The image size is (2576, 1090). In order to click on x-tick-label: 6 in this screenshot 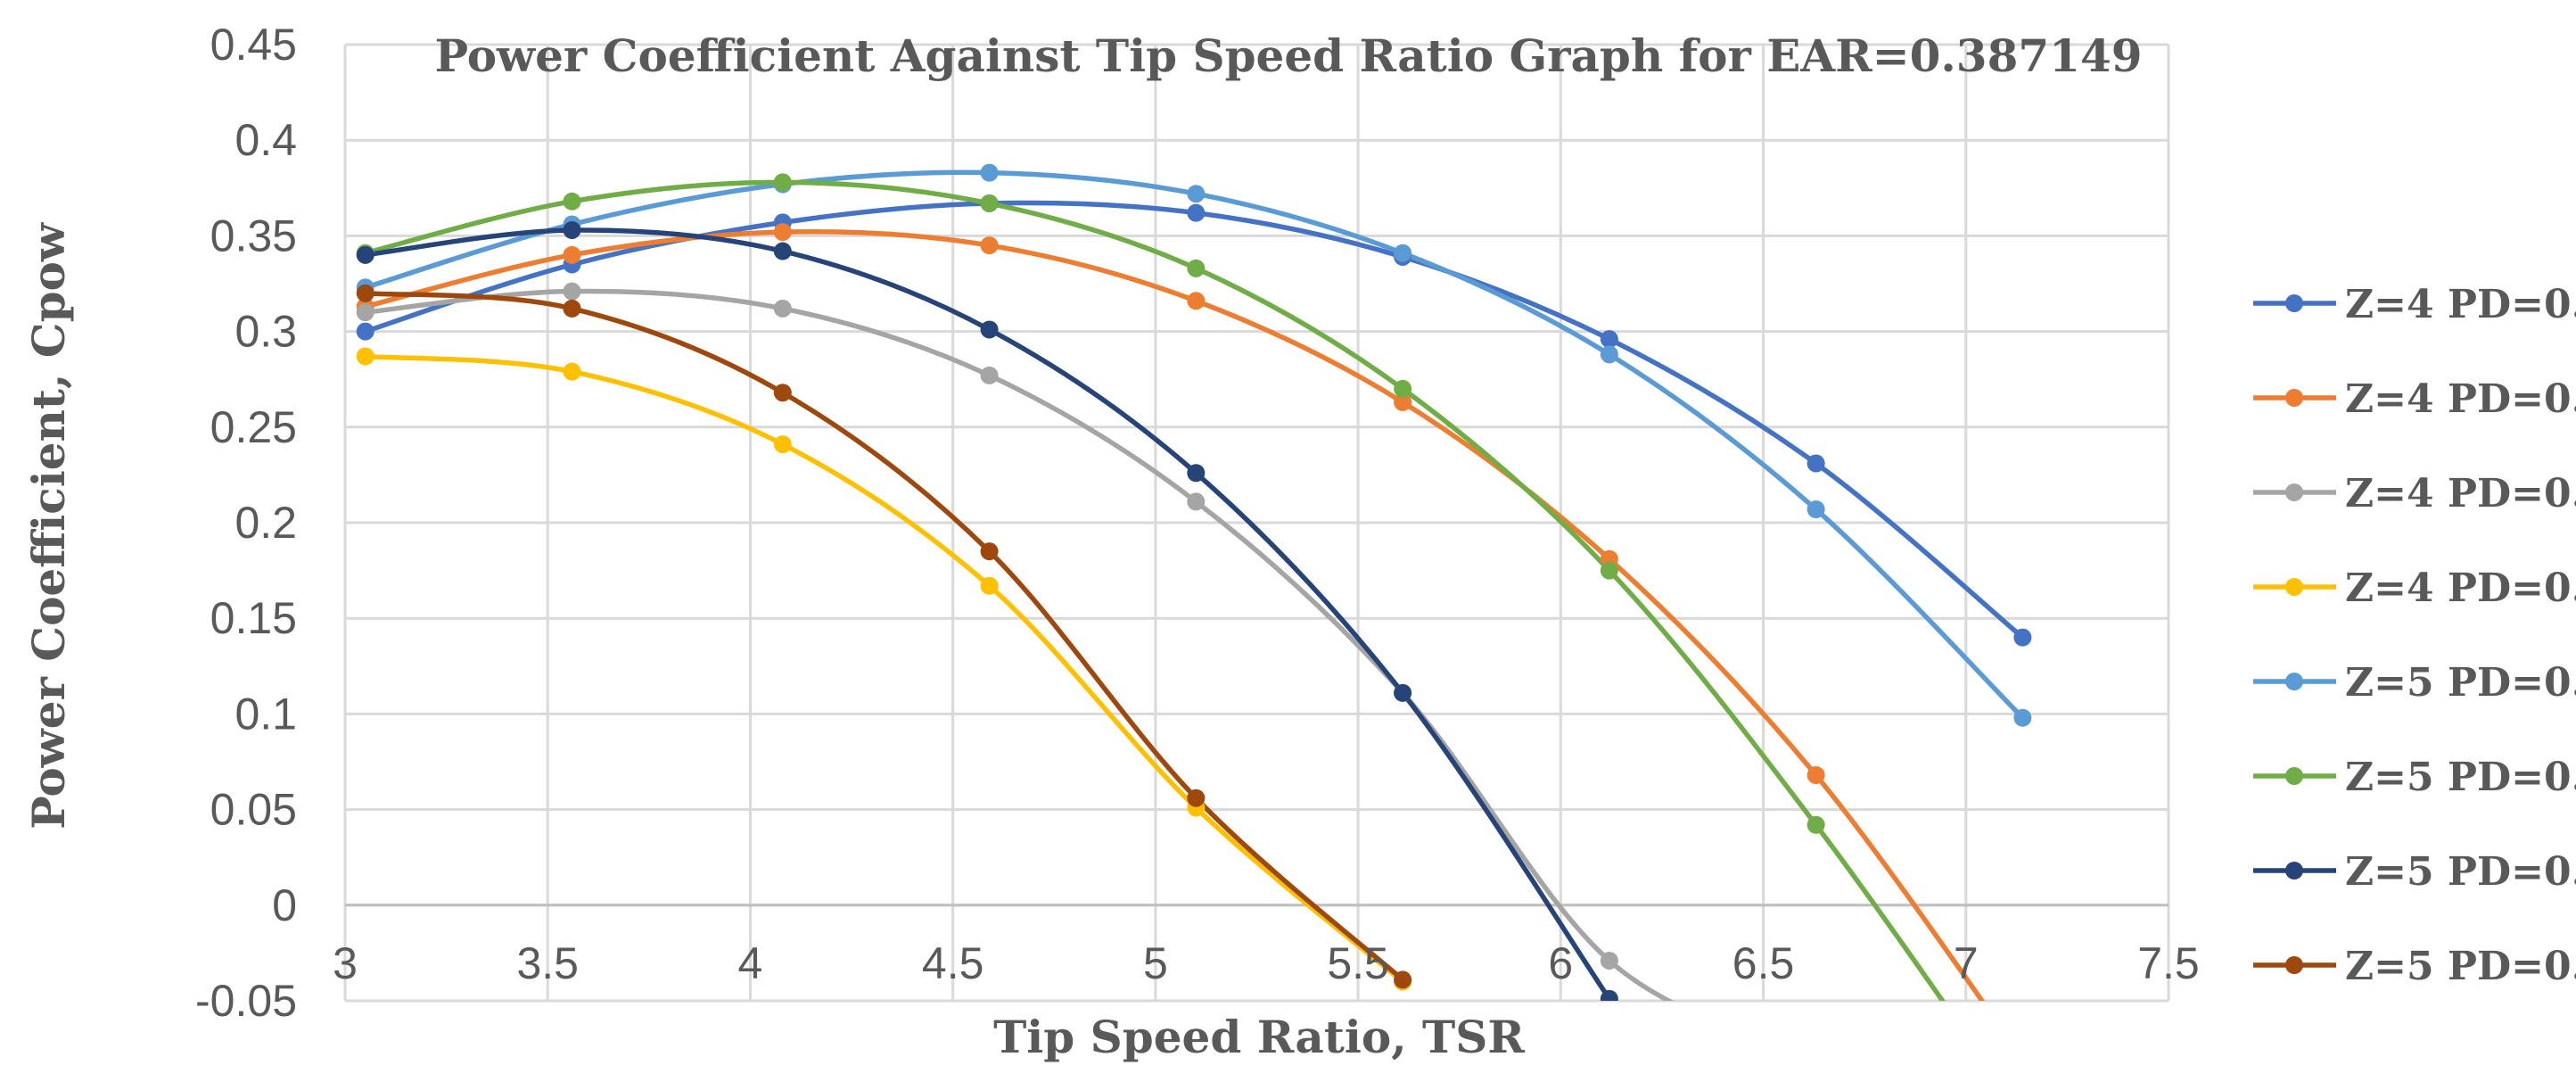, I will do `click(1560, 963)`.